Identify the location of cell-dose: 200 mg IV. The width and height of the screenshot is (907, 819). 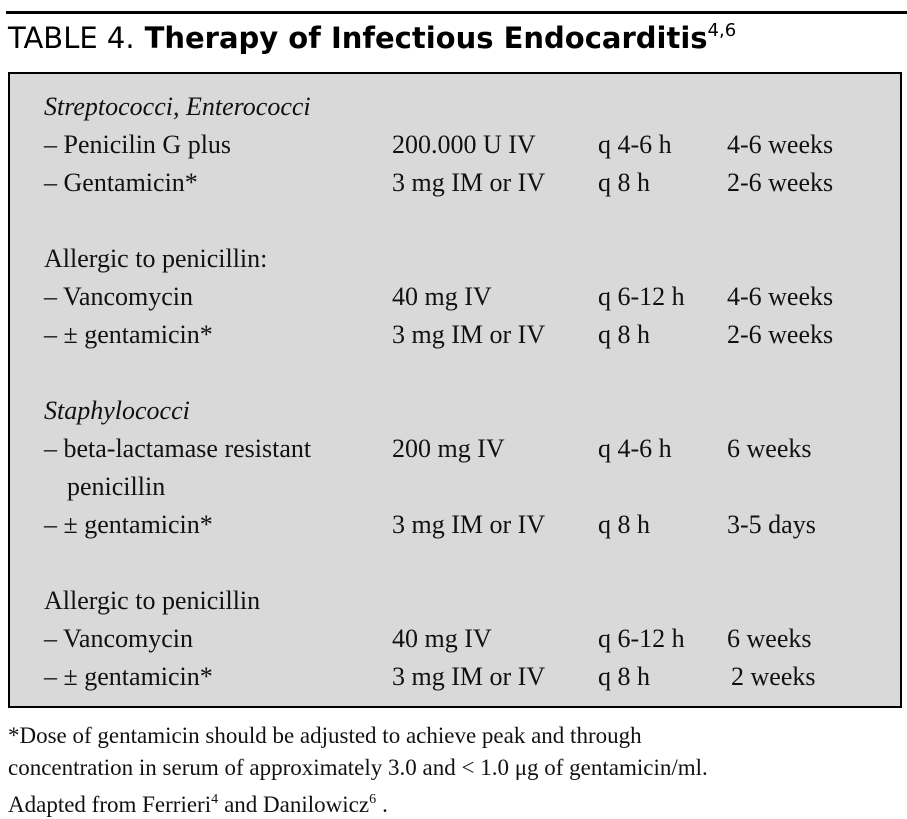
(448, 448).